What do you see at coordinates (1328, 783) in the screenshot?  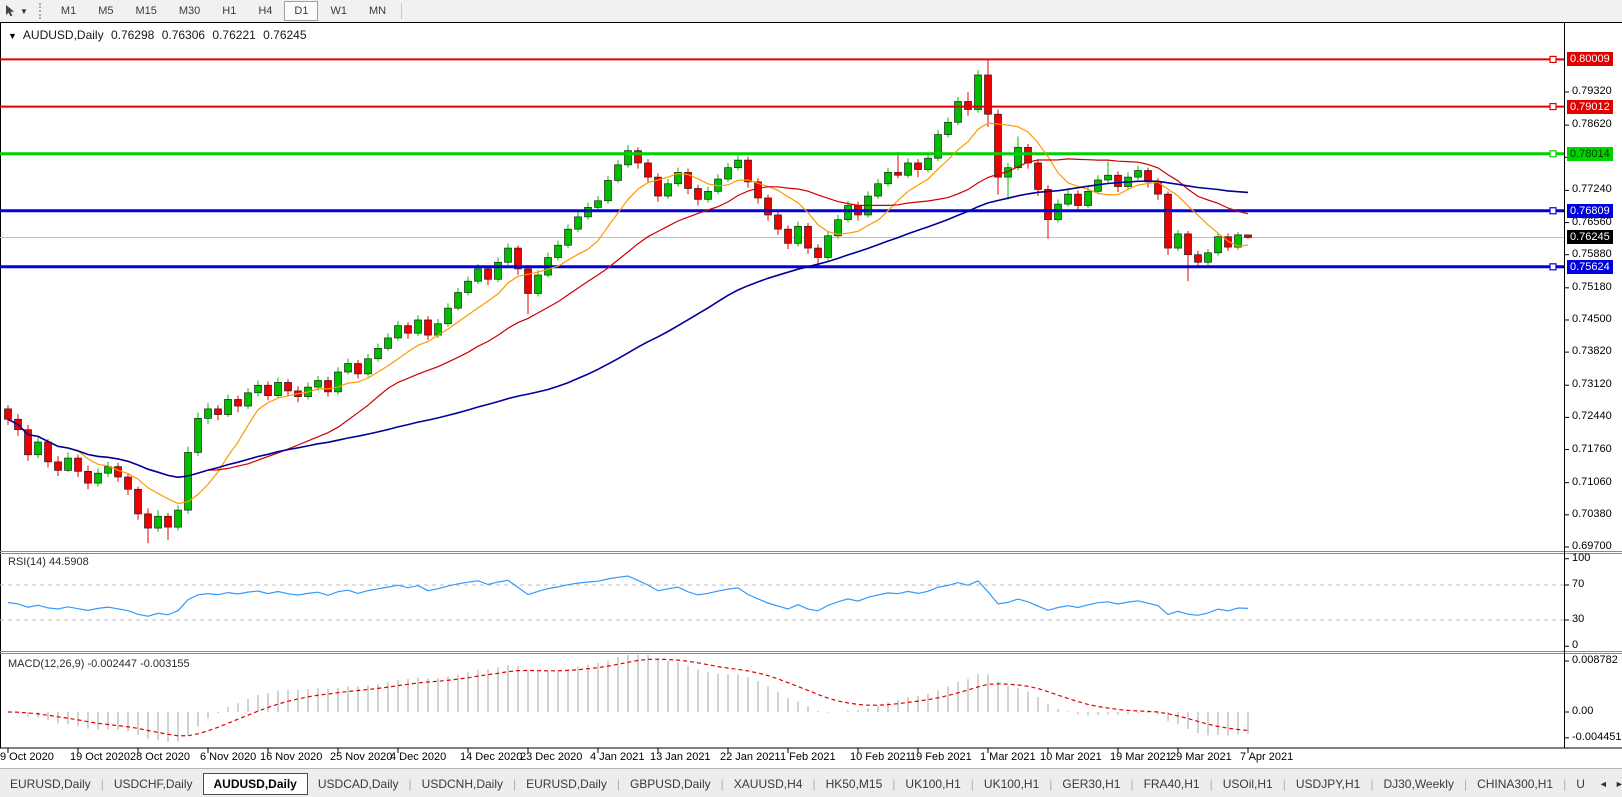 I see `chart-tab-usdjpy-h1: USDJPY,H1` at bounding box center [1328, 783].